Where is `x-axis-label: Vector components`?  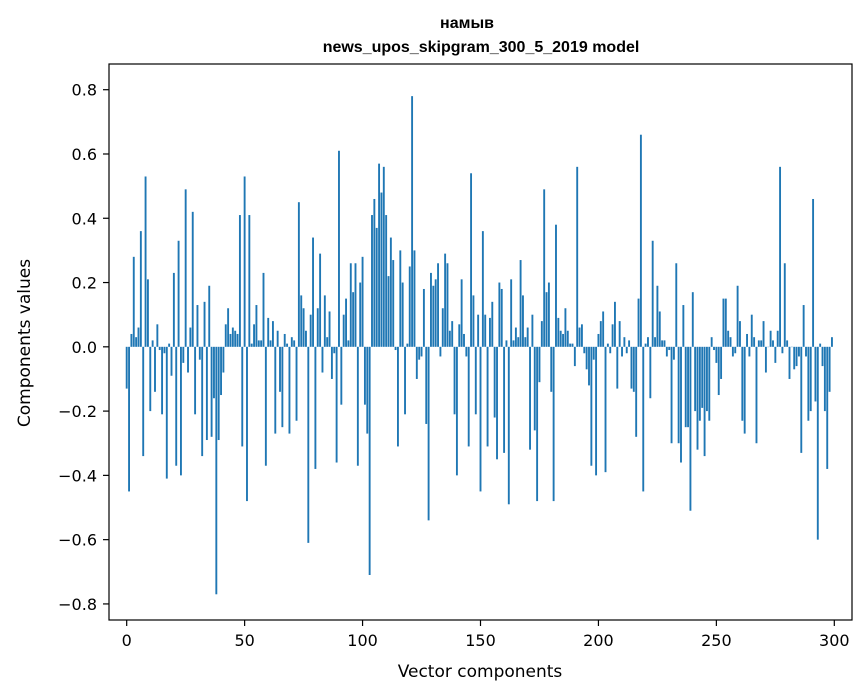
x-axis-label: Vector components is located at coordinates (480, 672).